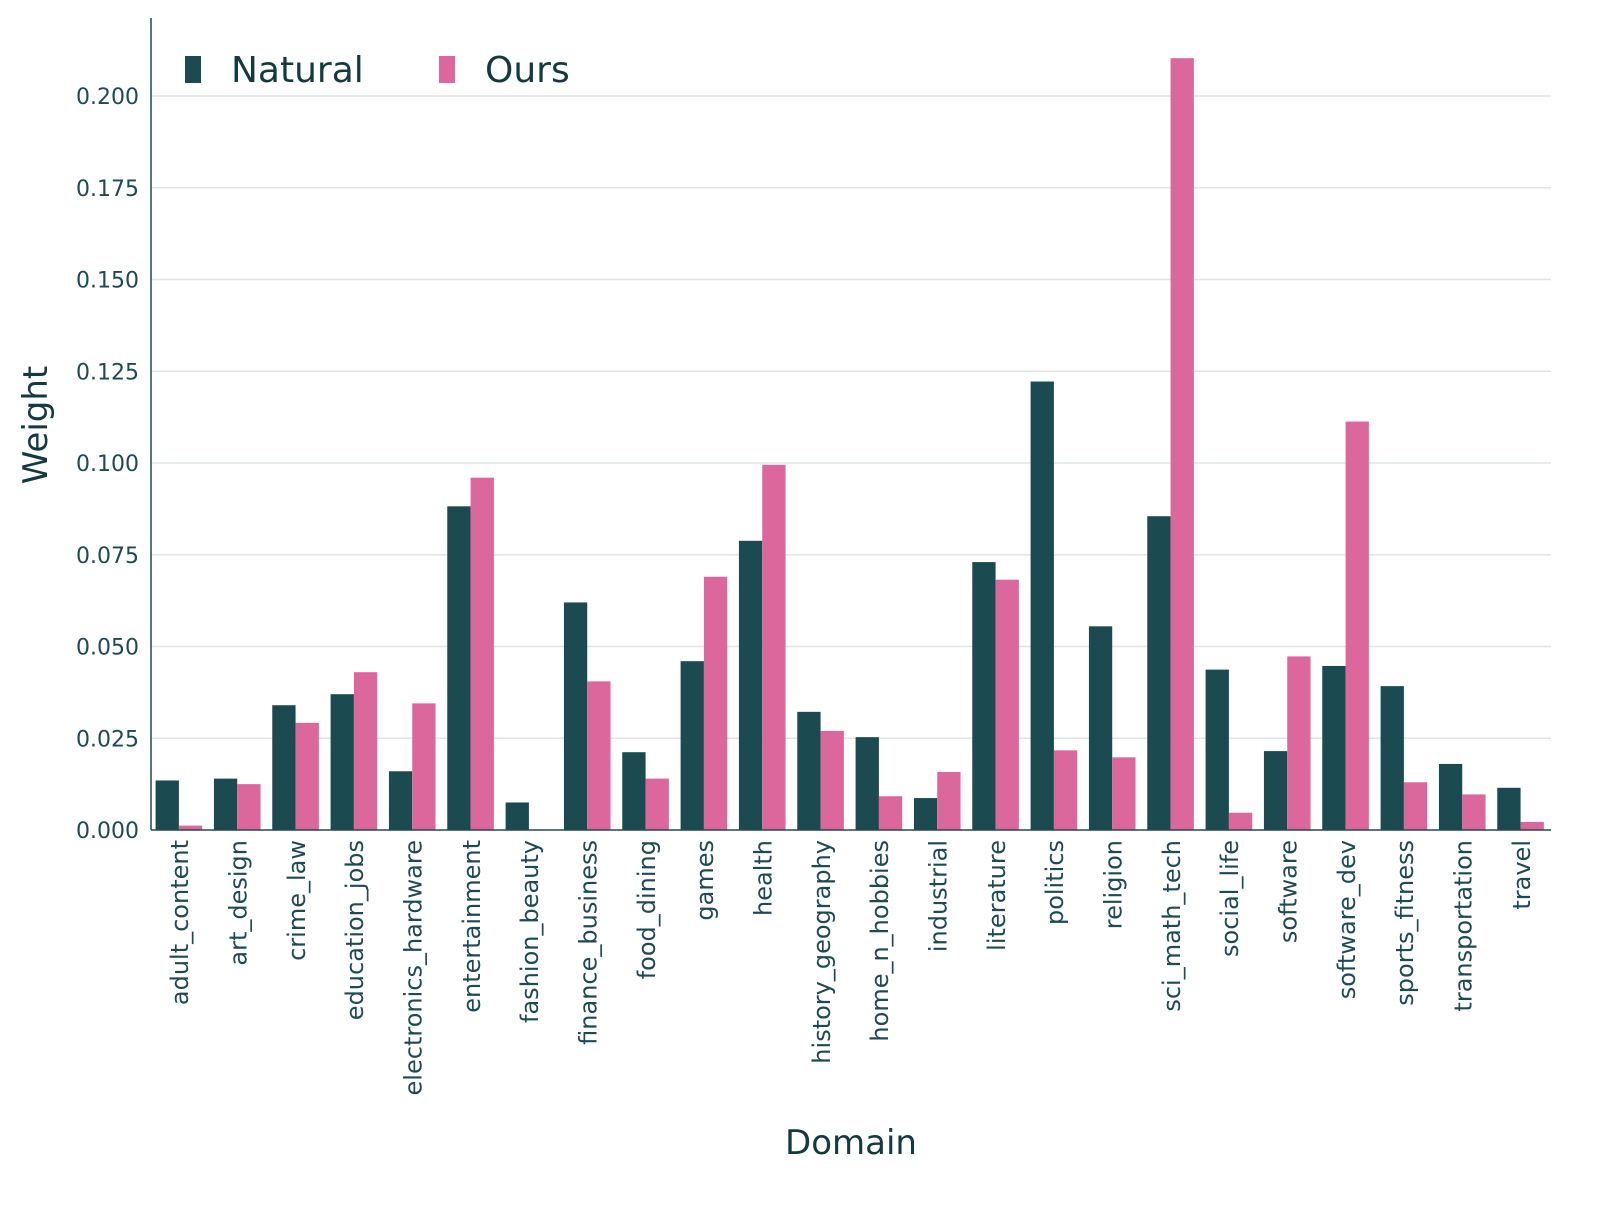 The height and width of the screenshot is (1206, 1600). Describe the element at coordinates (1124, 793) in the screenshot. I see `bar-ours-religion` at that location.